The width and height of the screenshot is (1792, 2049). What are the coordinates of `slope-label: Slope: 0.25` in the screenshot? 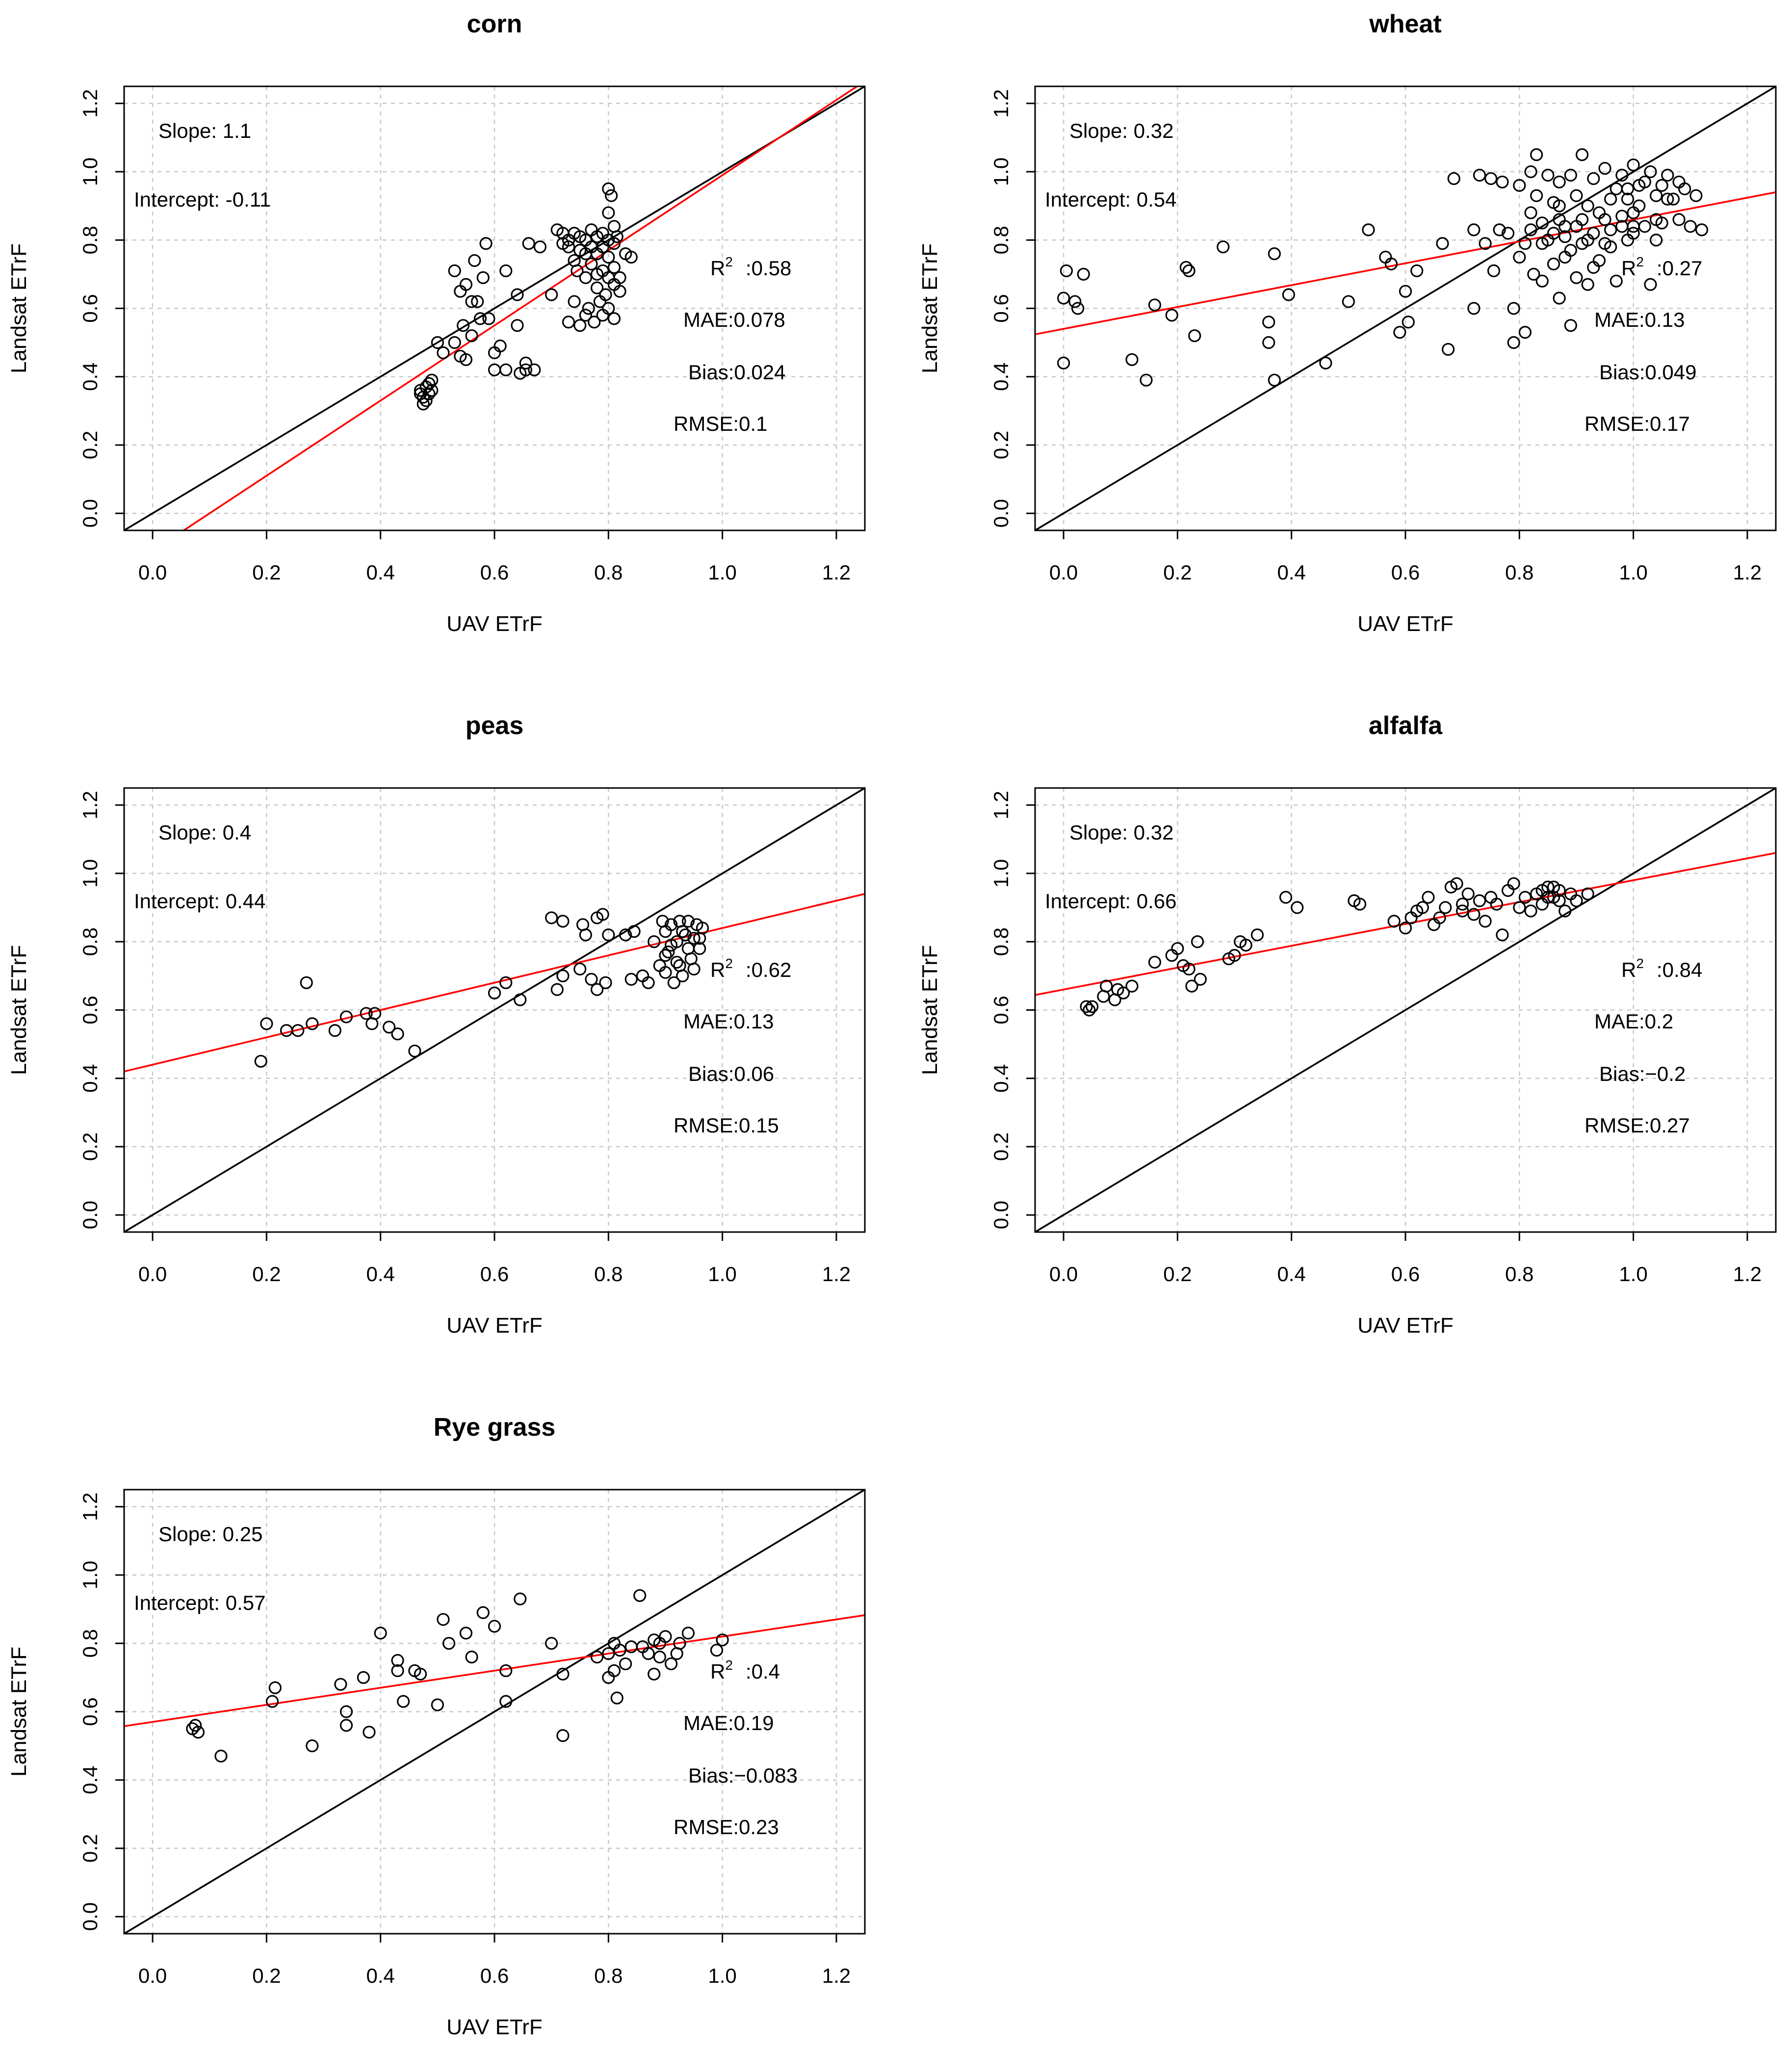 It's located at (211, 1534).